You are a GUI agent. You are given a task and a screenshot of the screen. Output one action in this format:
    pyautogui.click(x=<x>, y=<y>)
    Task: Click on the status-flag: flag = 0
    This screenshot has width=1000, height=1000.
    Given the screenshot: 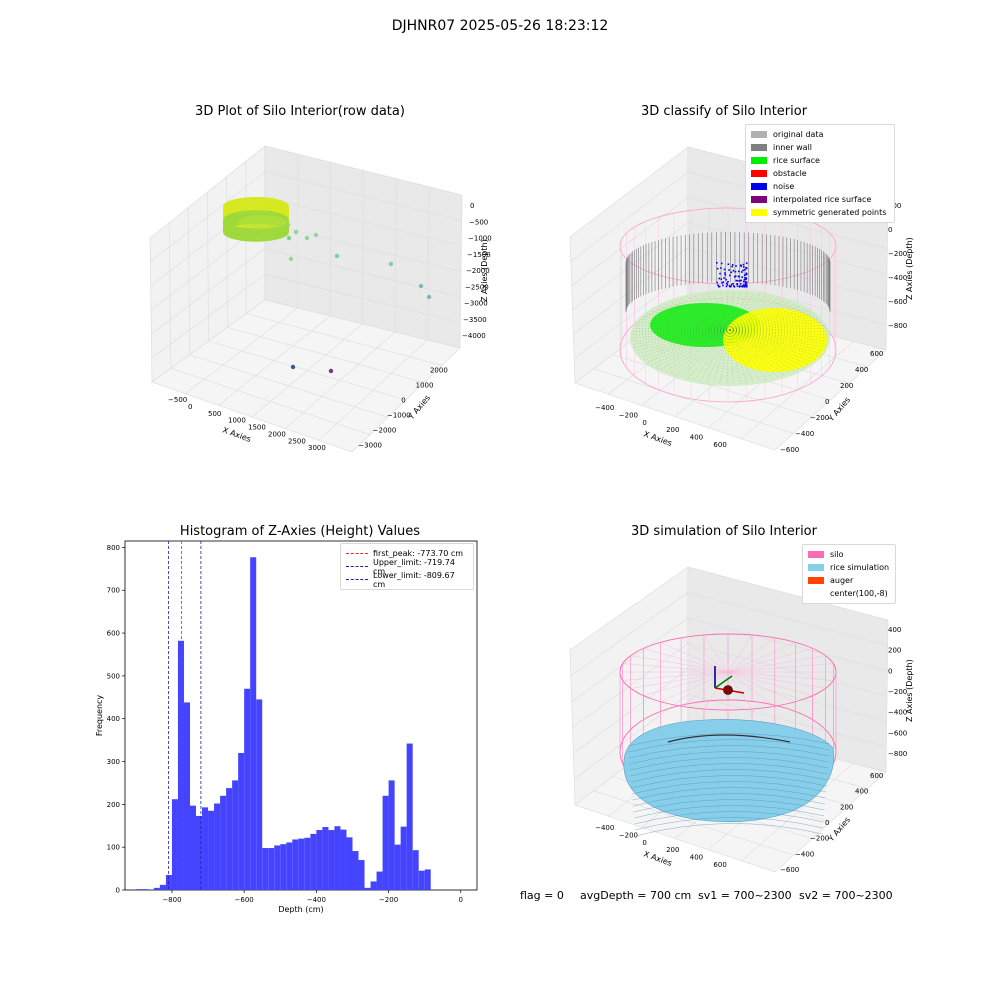 What is the action you would take?
    pyautogui.click(x=542, y=895)
    